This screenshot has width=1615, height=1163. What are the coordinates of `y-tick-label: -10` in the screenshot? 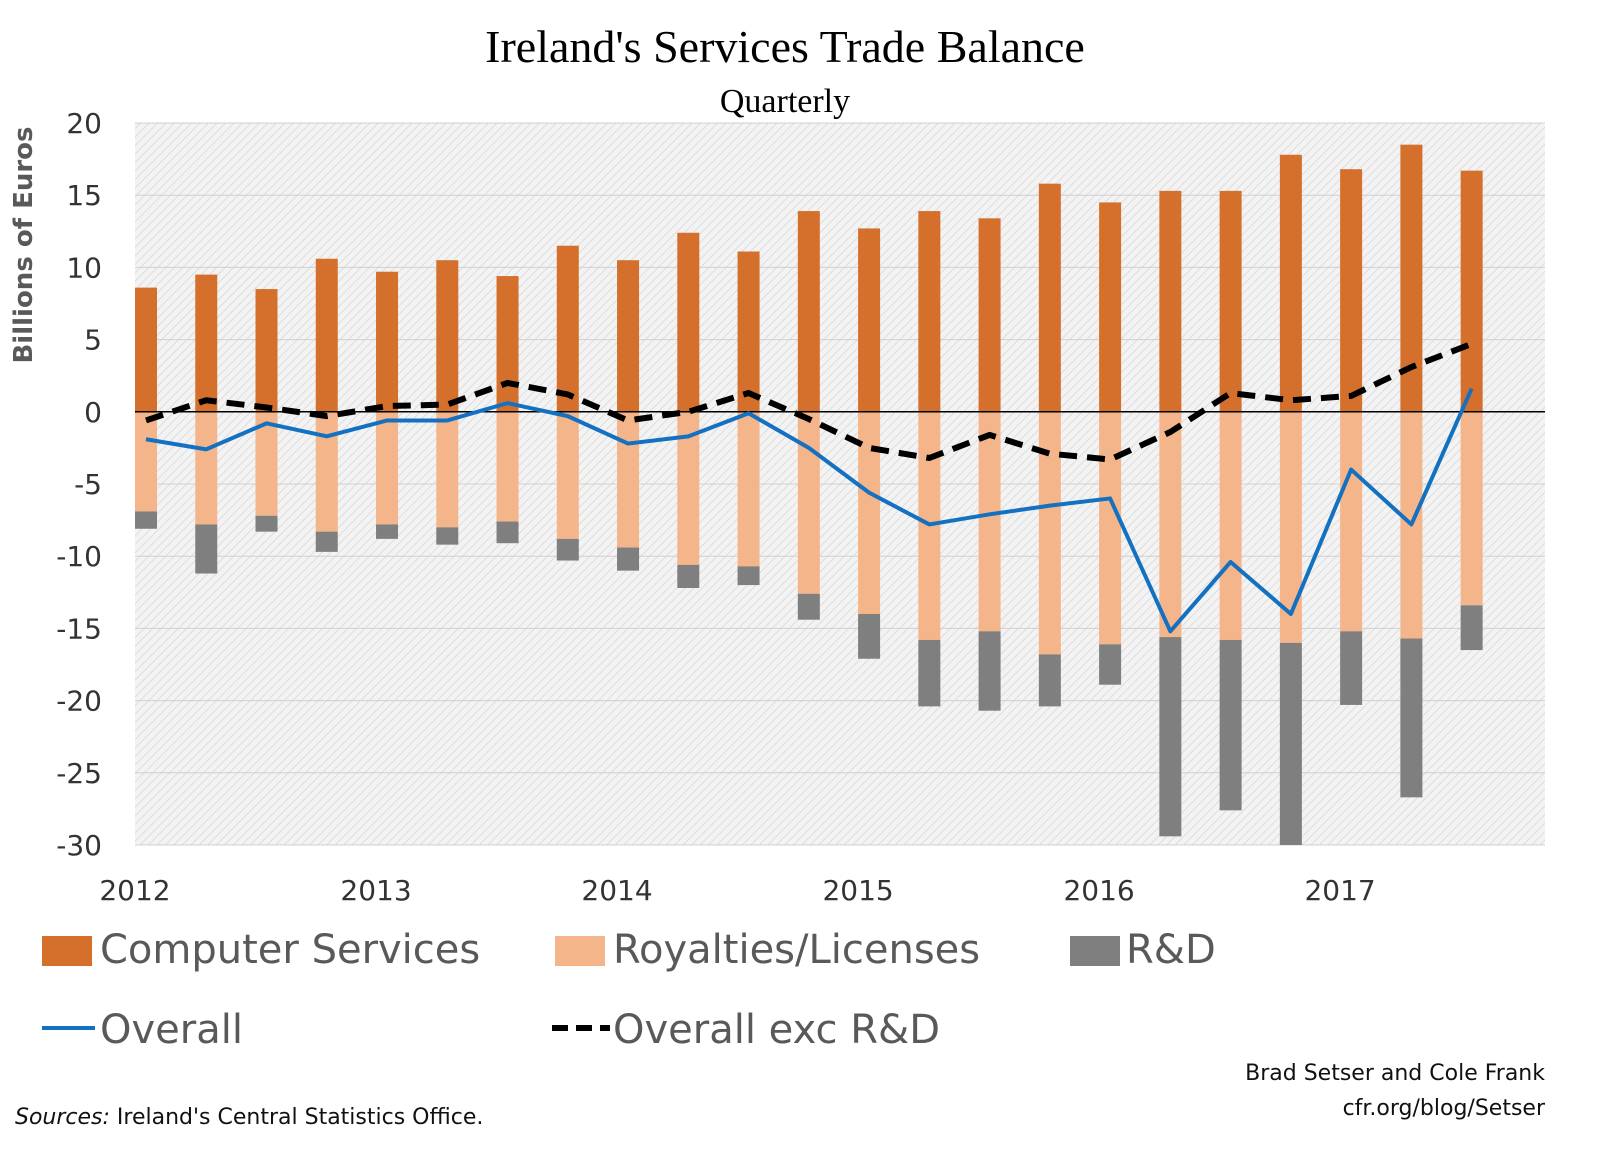 It's located at (79, 556).